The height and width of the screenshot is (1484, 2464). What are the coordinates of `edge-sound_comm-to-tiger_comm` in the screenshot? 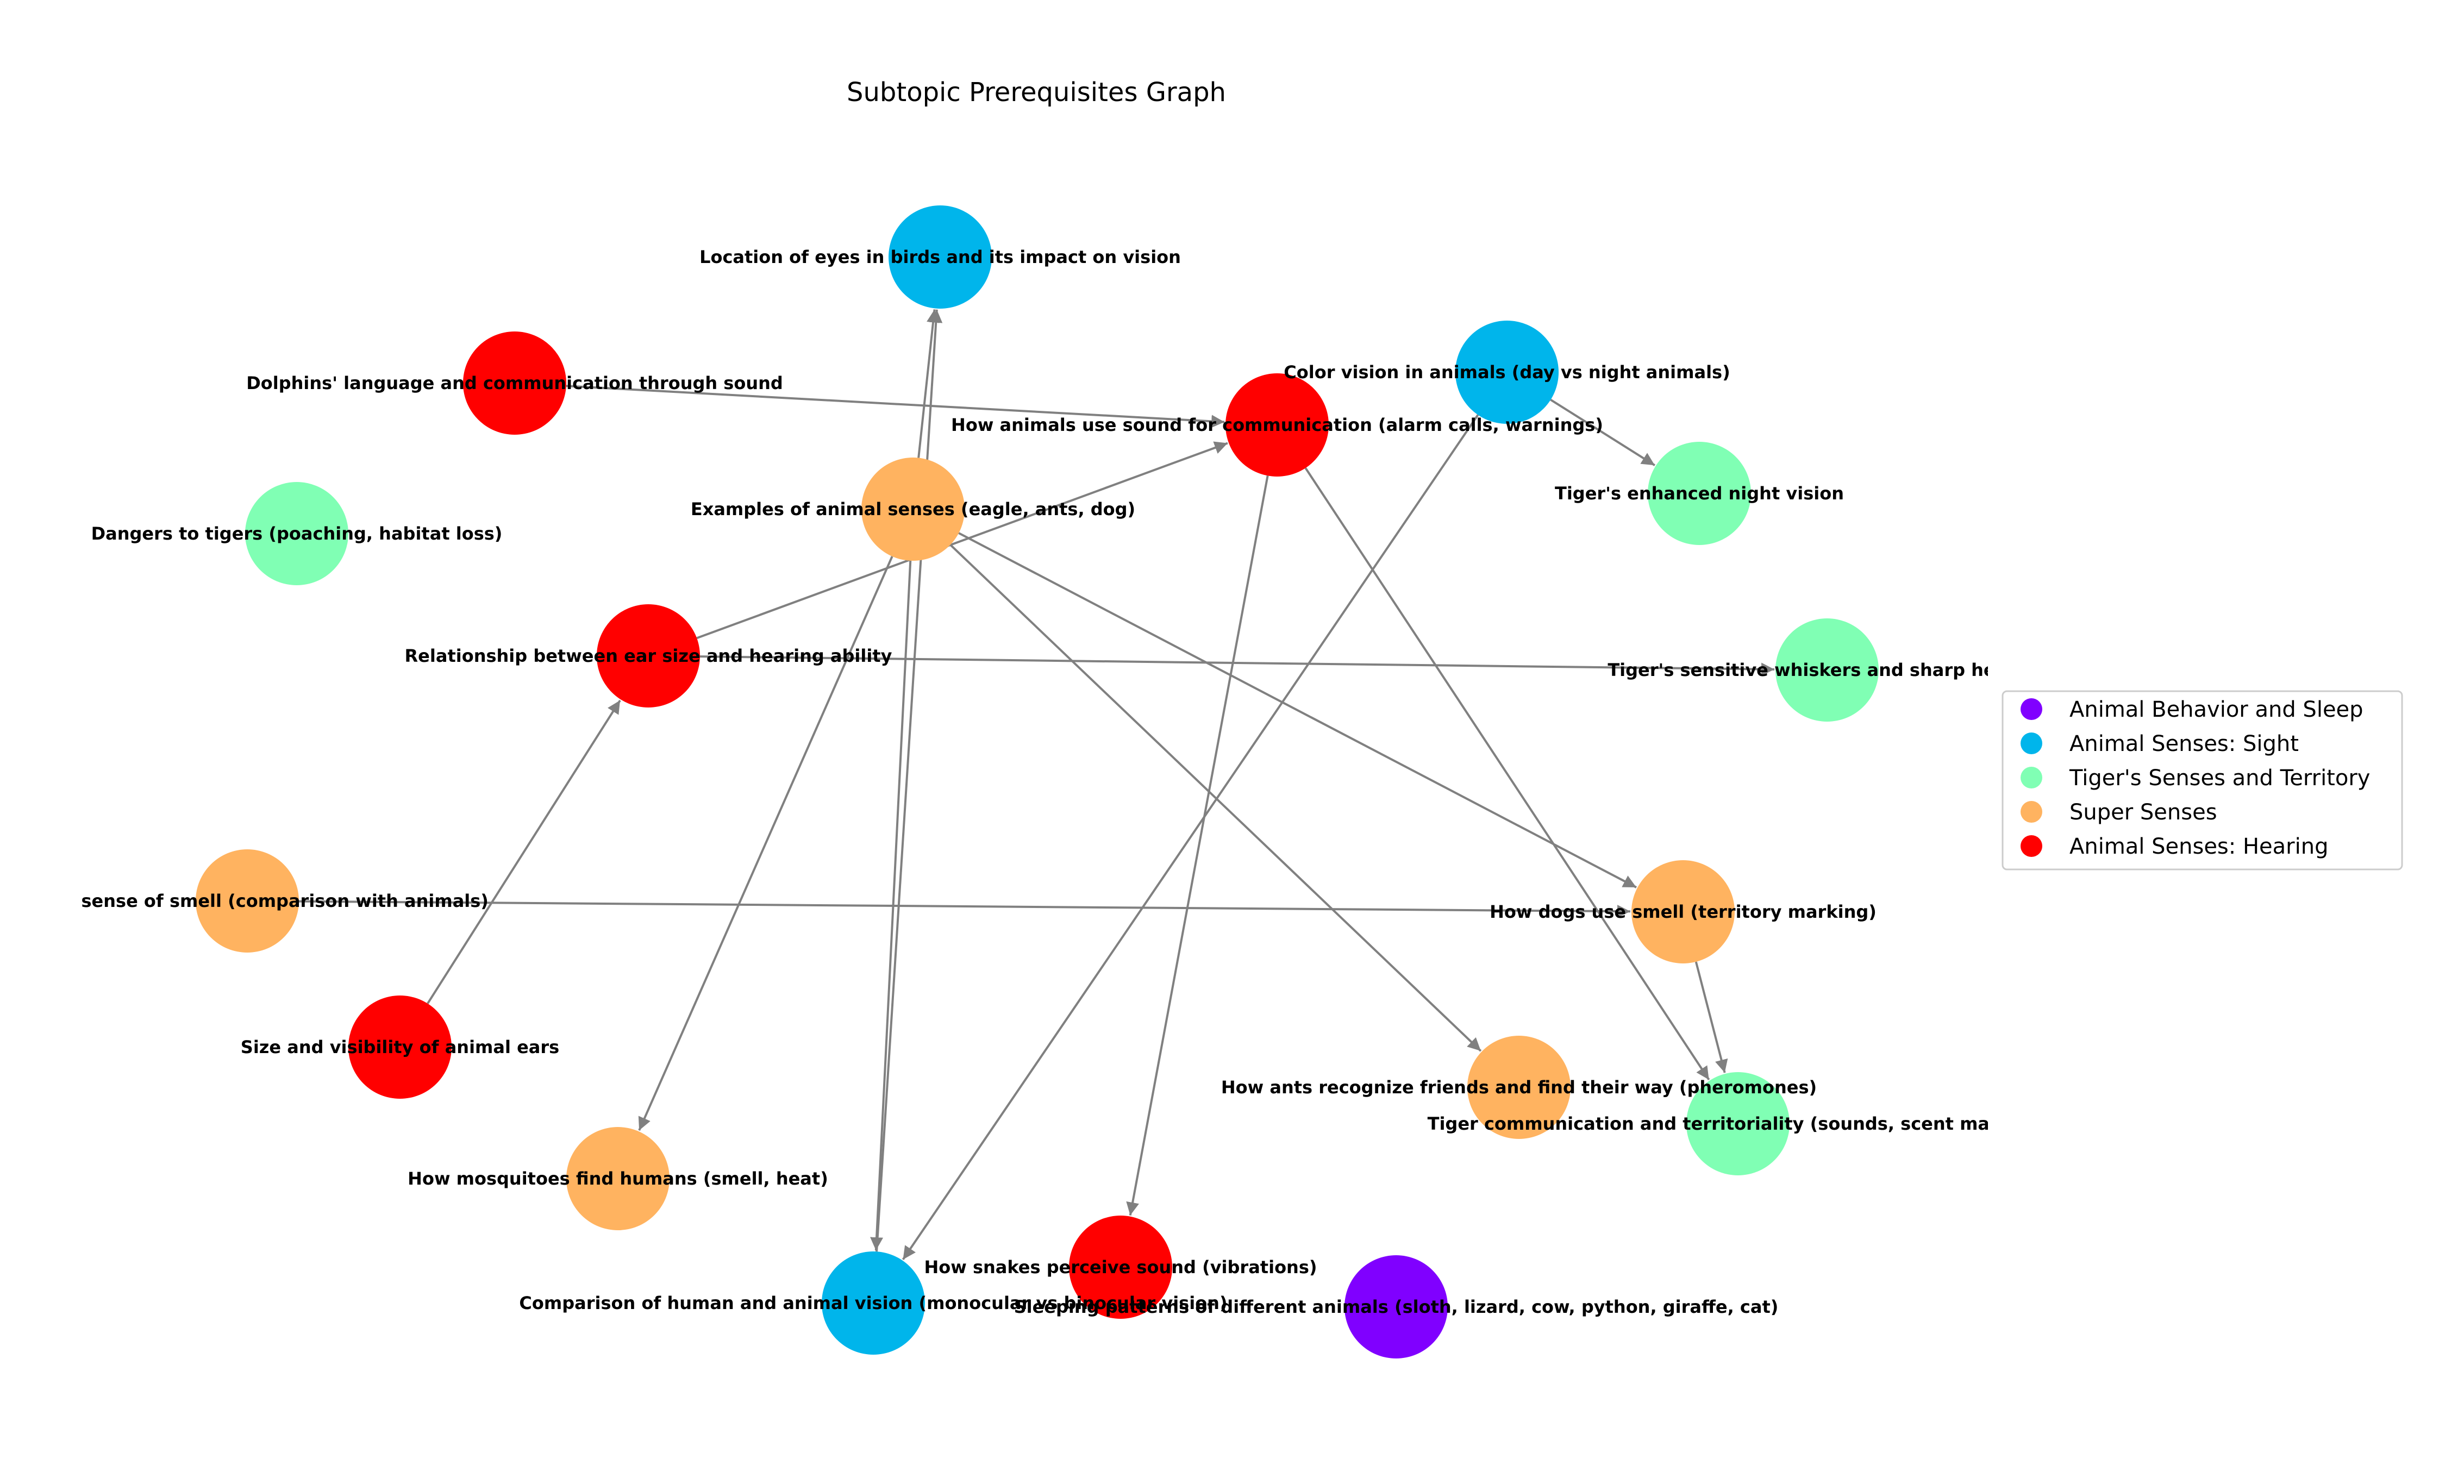 It's located at (1507, 774).